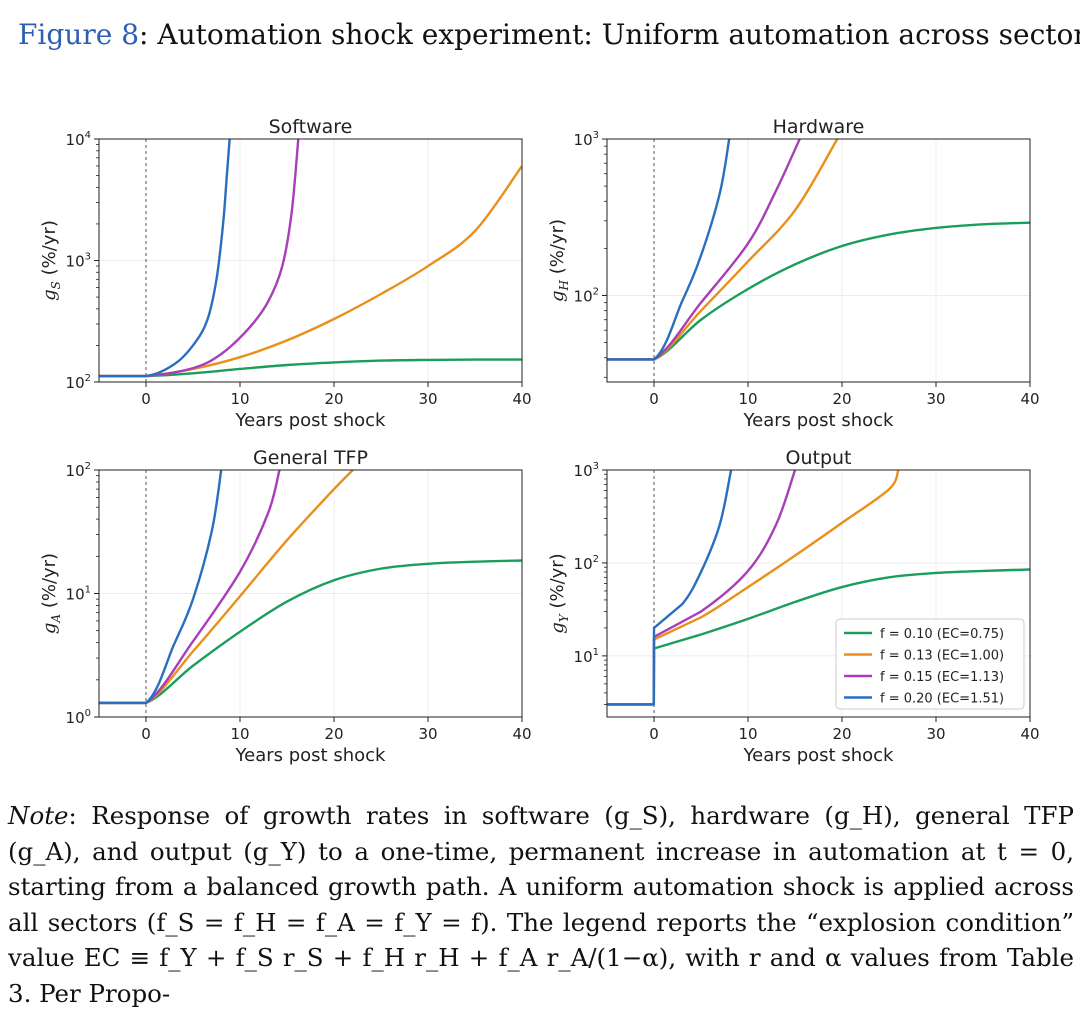  I want to click on chart-title: Software, so click(311, 127).